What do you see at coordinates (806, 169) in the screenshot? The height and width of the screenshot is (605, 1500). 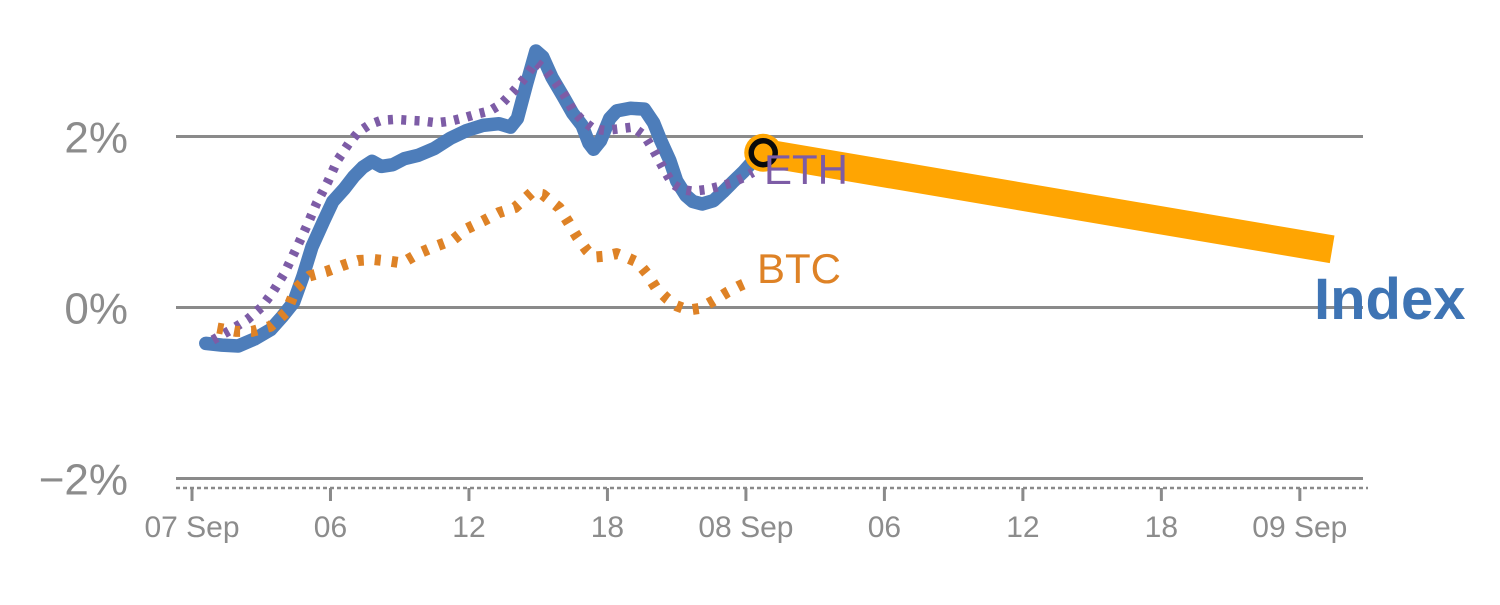 I see `eth-label: ETH` at bounding box center [806, 169].